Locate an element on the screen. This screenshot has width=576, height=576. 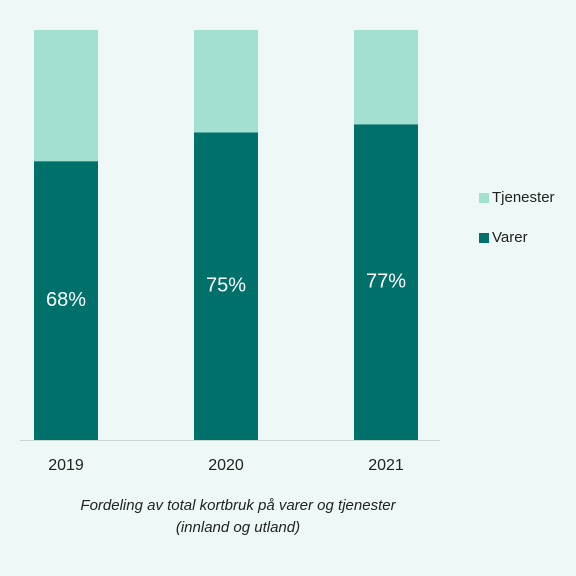
x-tick-label: 2019 is located at coordinates (66, 465).